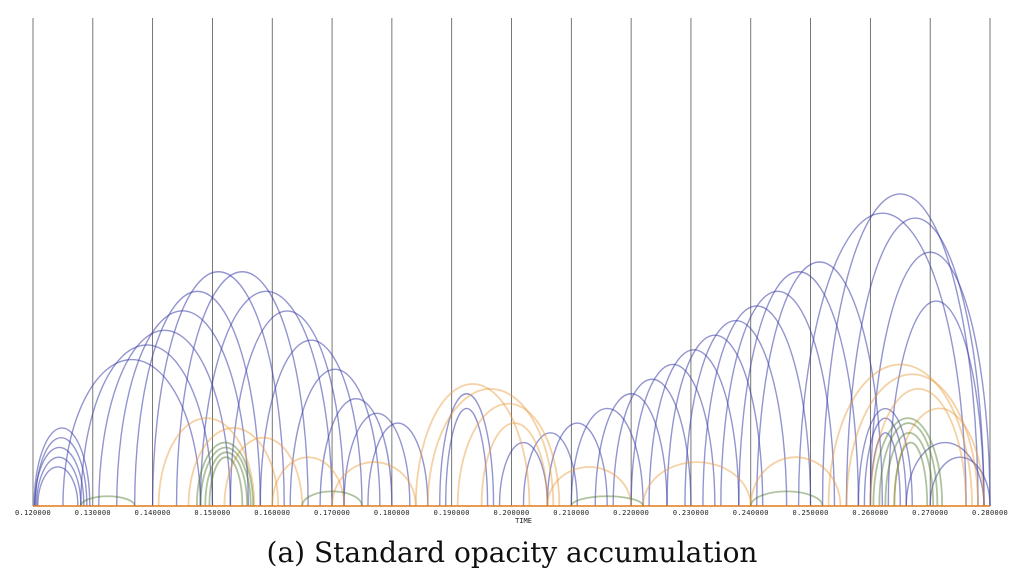 The image size is (1024, 577). What do you see at coordinates (990, 513) in the screenshot?
I see `x-tick-label-16: 0.280000` at bounding box center [990, 513].